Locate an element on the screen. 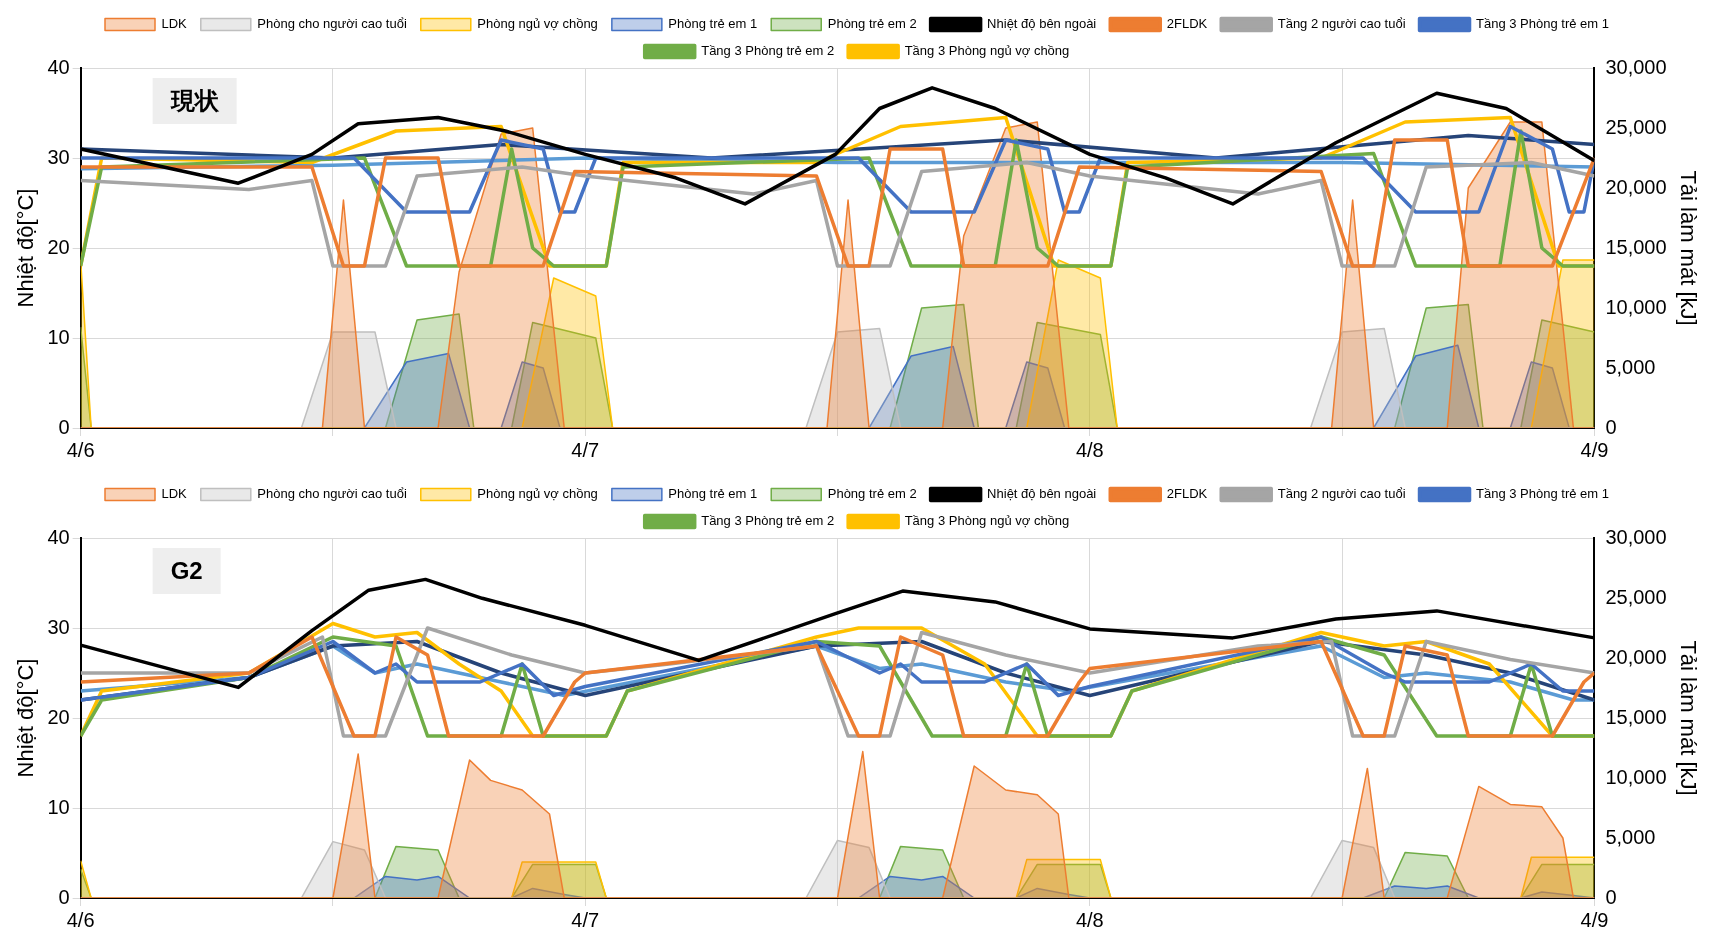 The height and width of the screenshot is (943, 1714). annotation: 現状 is located at coordinates (194, 100).